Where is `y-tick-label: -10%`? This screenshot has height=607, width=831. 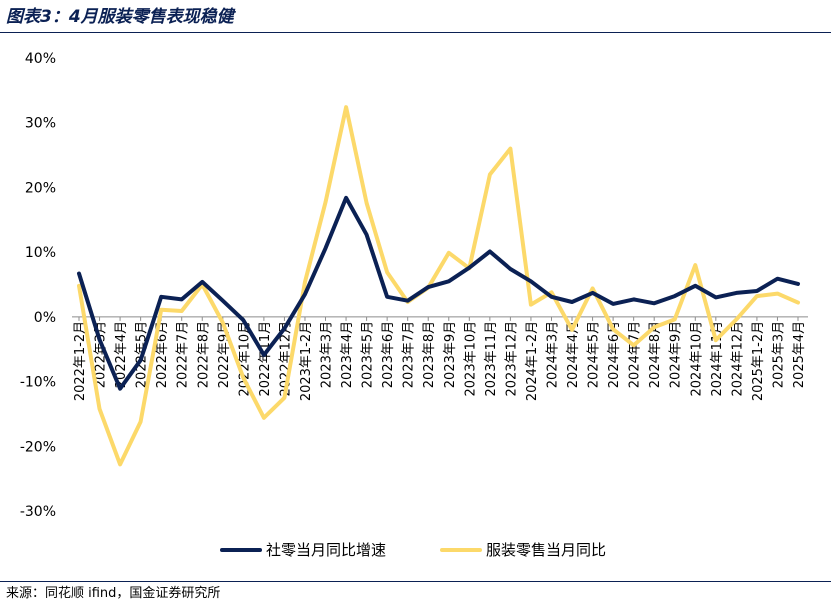 y-tick-label: -10% is located at coordinates (38, 383).